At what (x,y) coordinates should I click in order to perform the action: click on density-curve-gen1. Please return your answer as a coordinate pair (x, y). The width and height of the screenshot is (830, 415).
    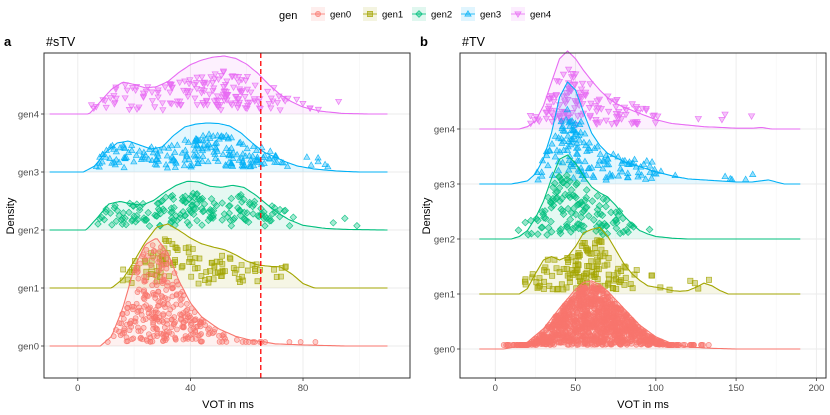
    Looking at the image, I should click on (218, 256).